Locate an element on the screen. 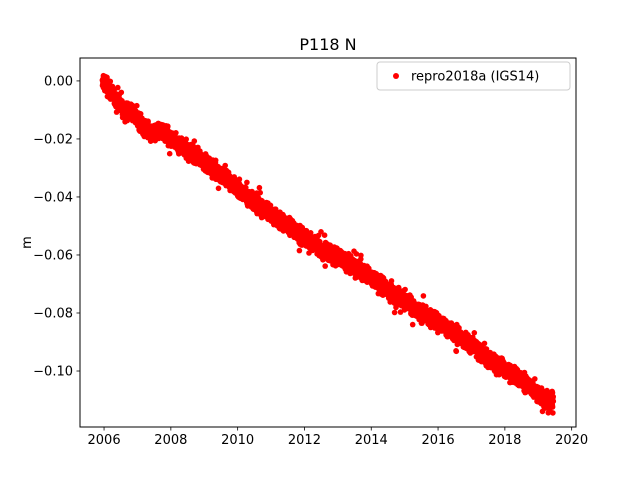 This screenshot has width=640, height=480. legend: repro2018a (IGS14) is located at coordinates (473, 76).